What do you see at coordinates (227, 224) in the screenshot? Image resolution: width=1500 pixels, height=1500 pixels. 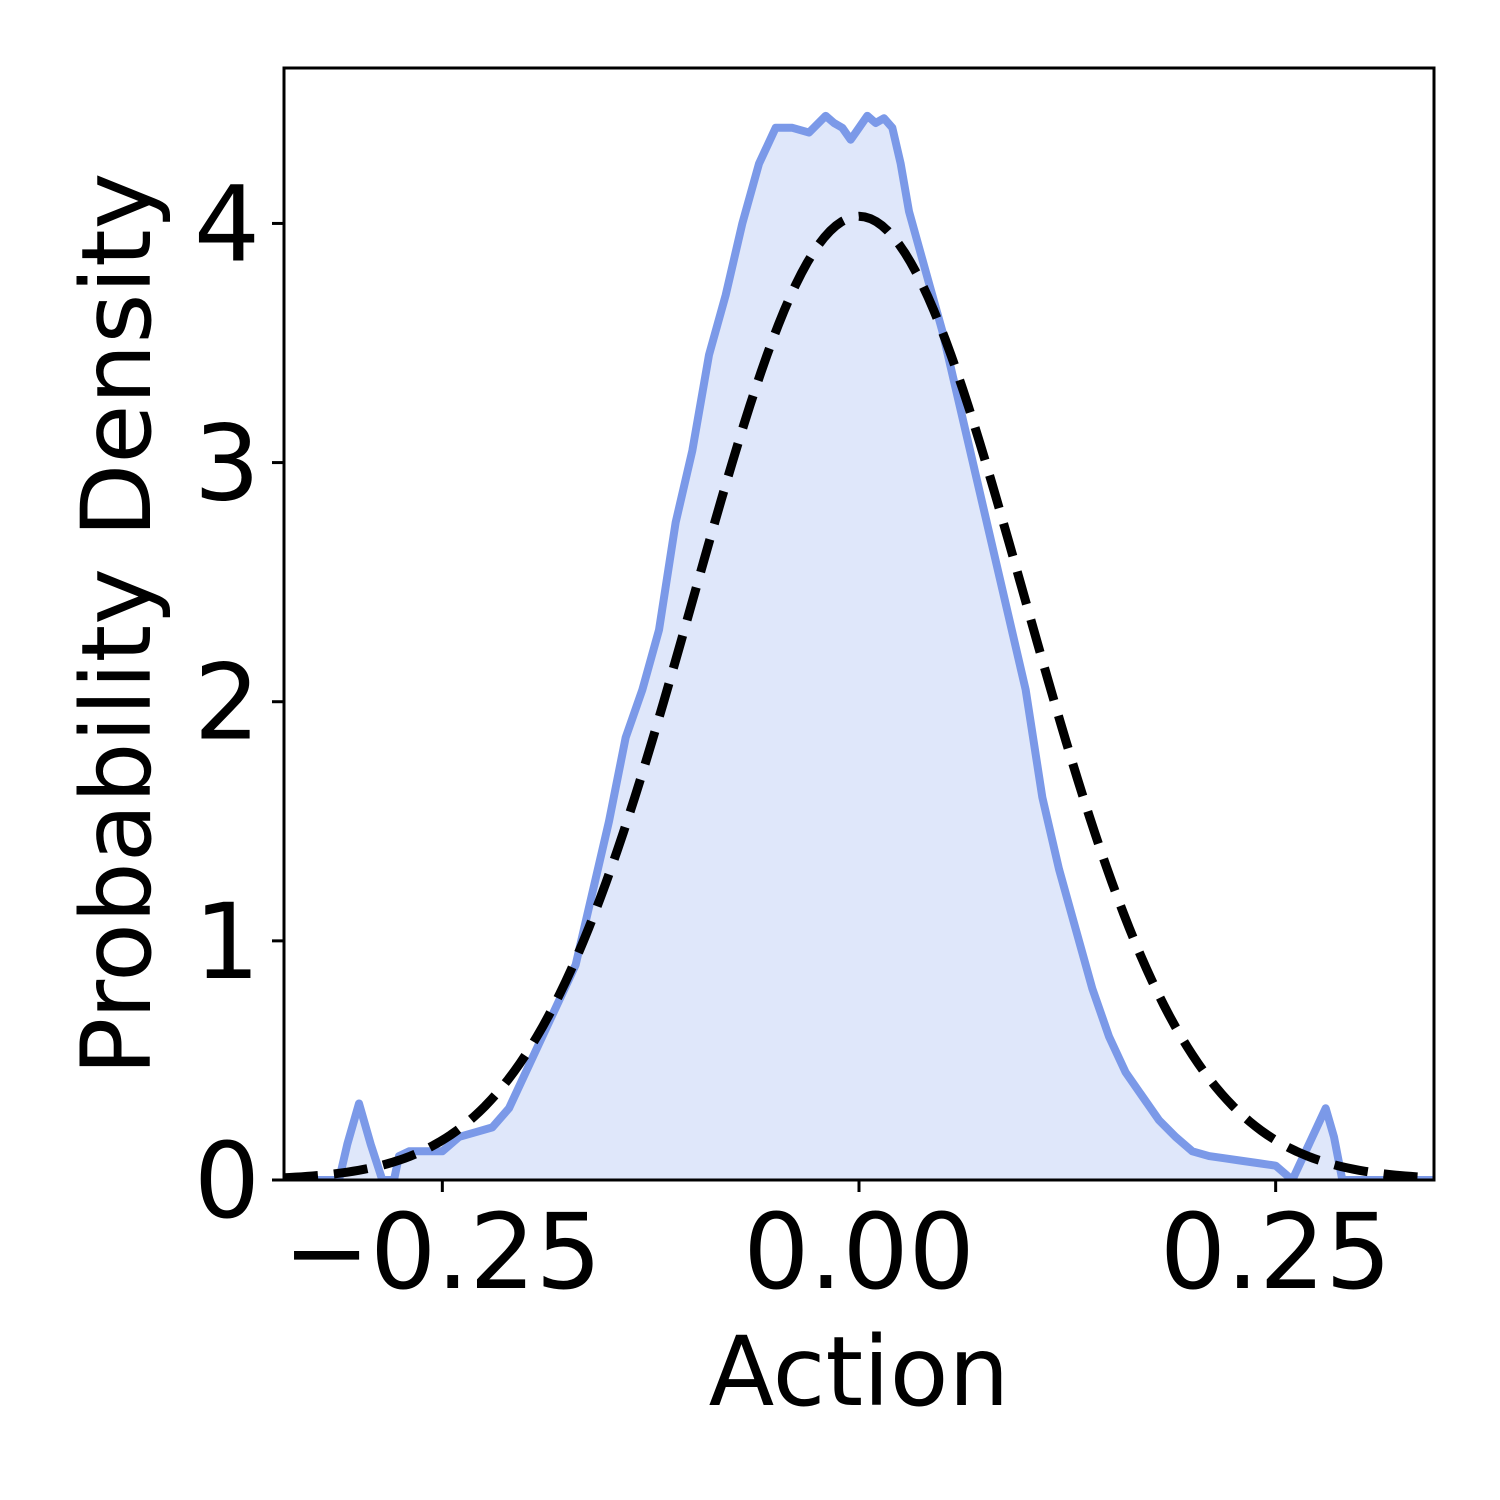 I see `y-tick-label: 4` at bounding box center [227, 224].